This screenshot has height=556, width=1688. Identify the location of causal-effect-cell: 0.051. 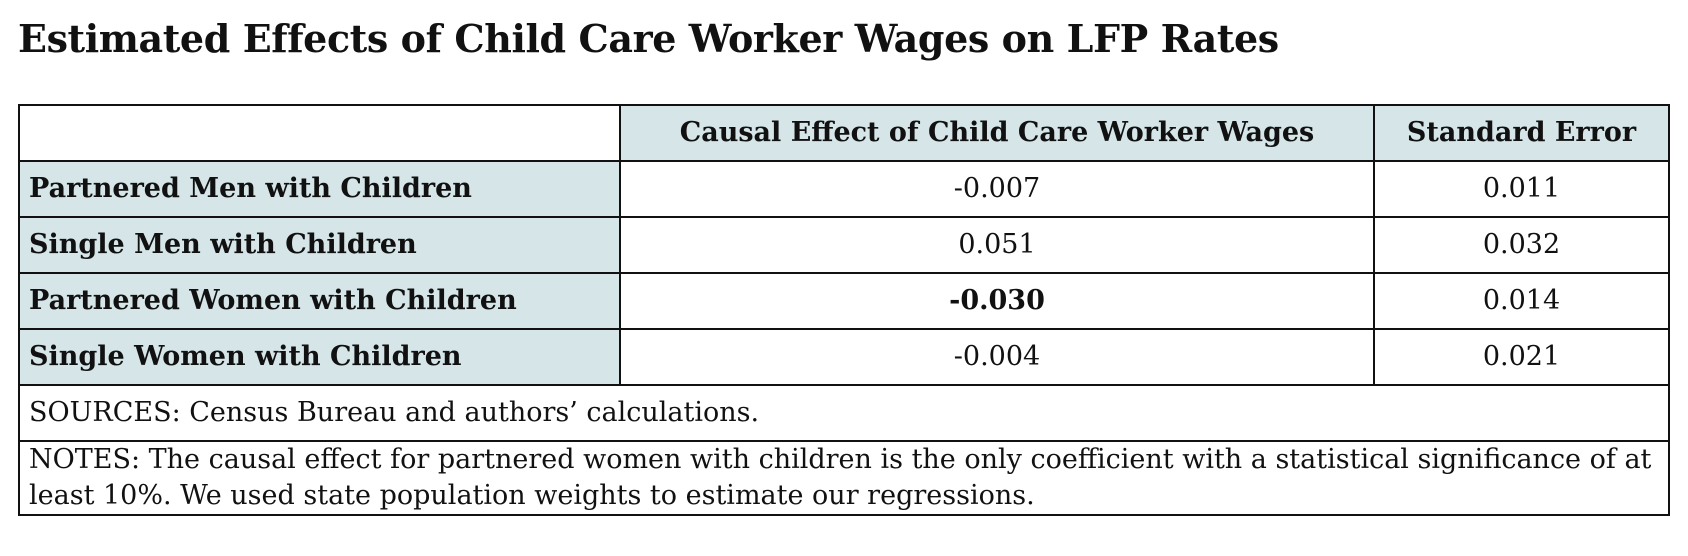
(997, 245).